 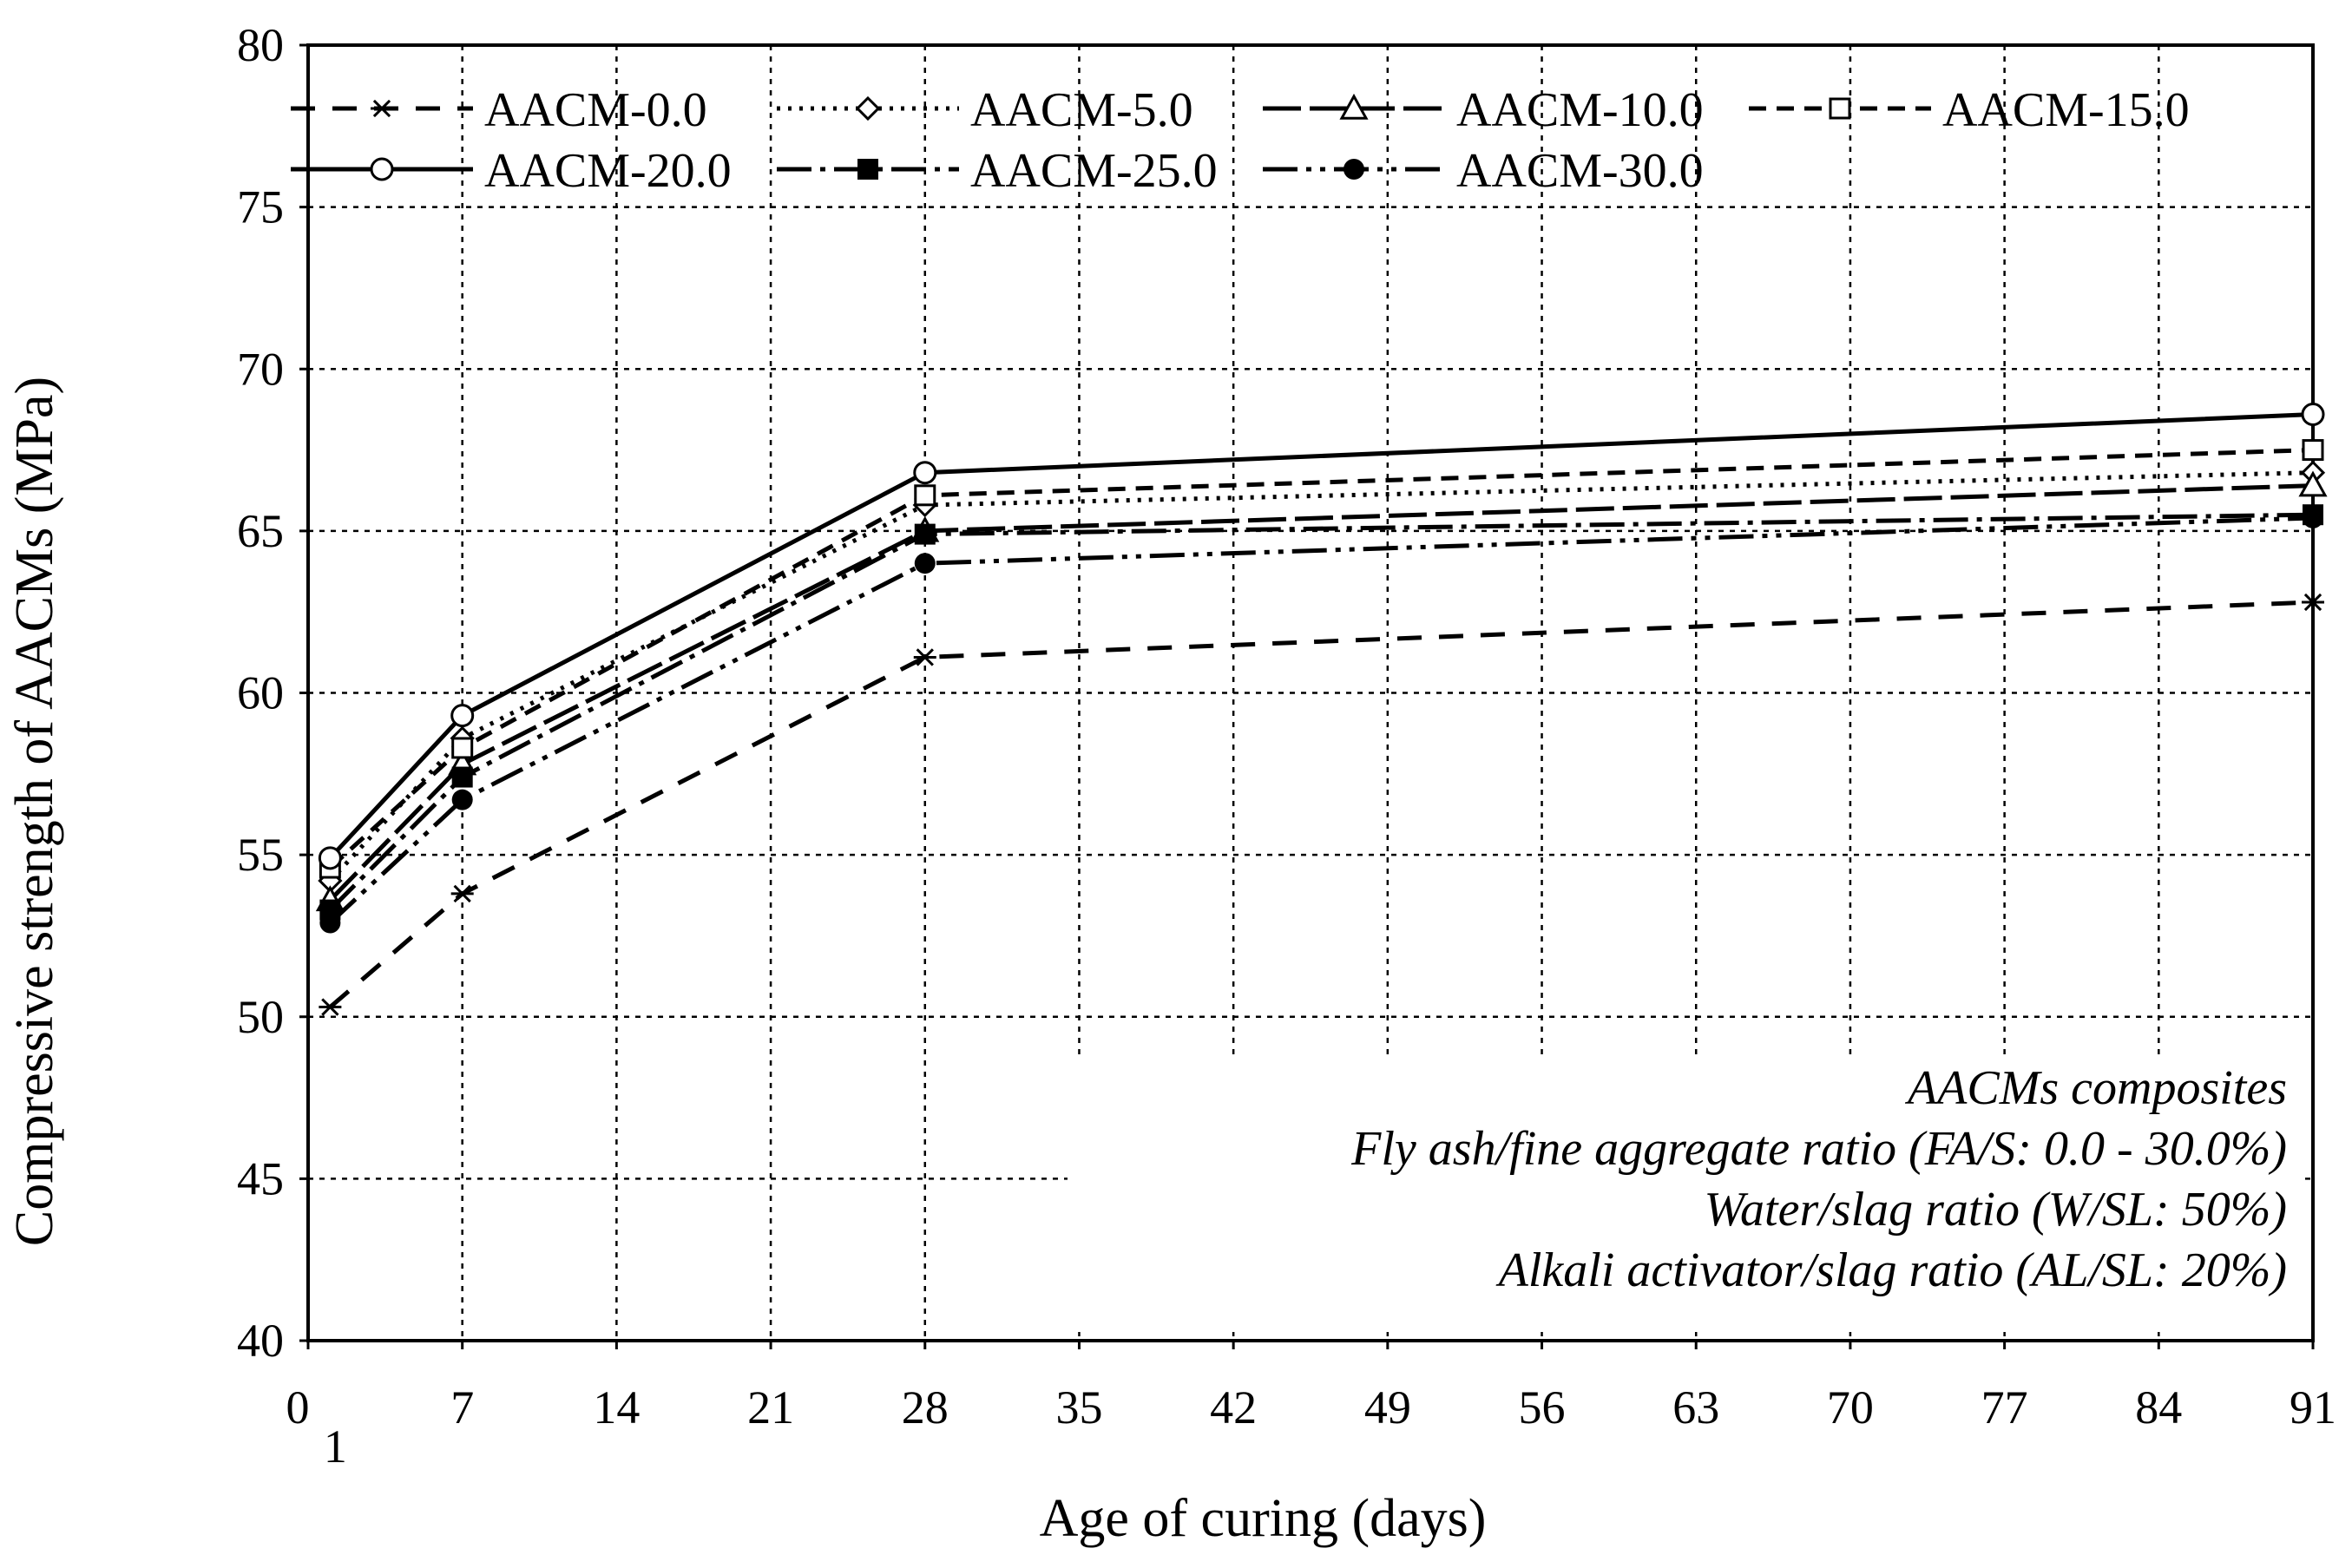 What do you see at coordinates (260, 531) in the screenshot?
I see `y-tick-label: 65` at bounding box center [260, 531].